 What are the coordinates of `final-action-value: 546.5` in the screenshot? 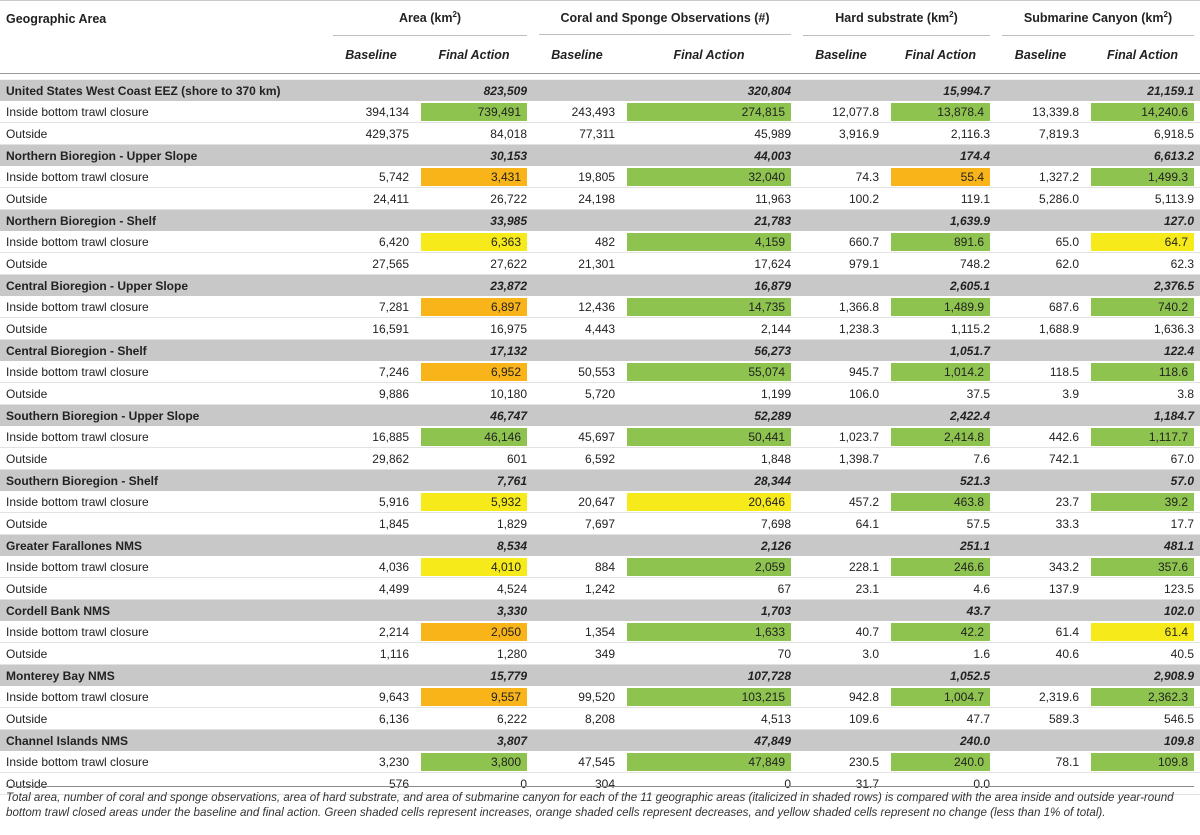 It's located at (1142, 718).